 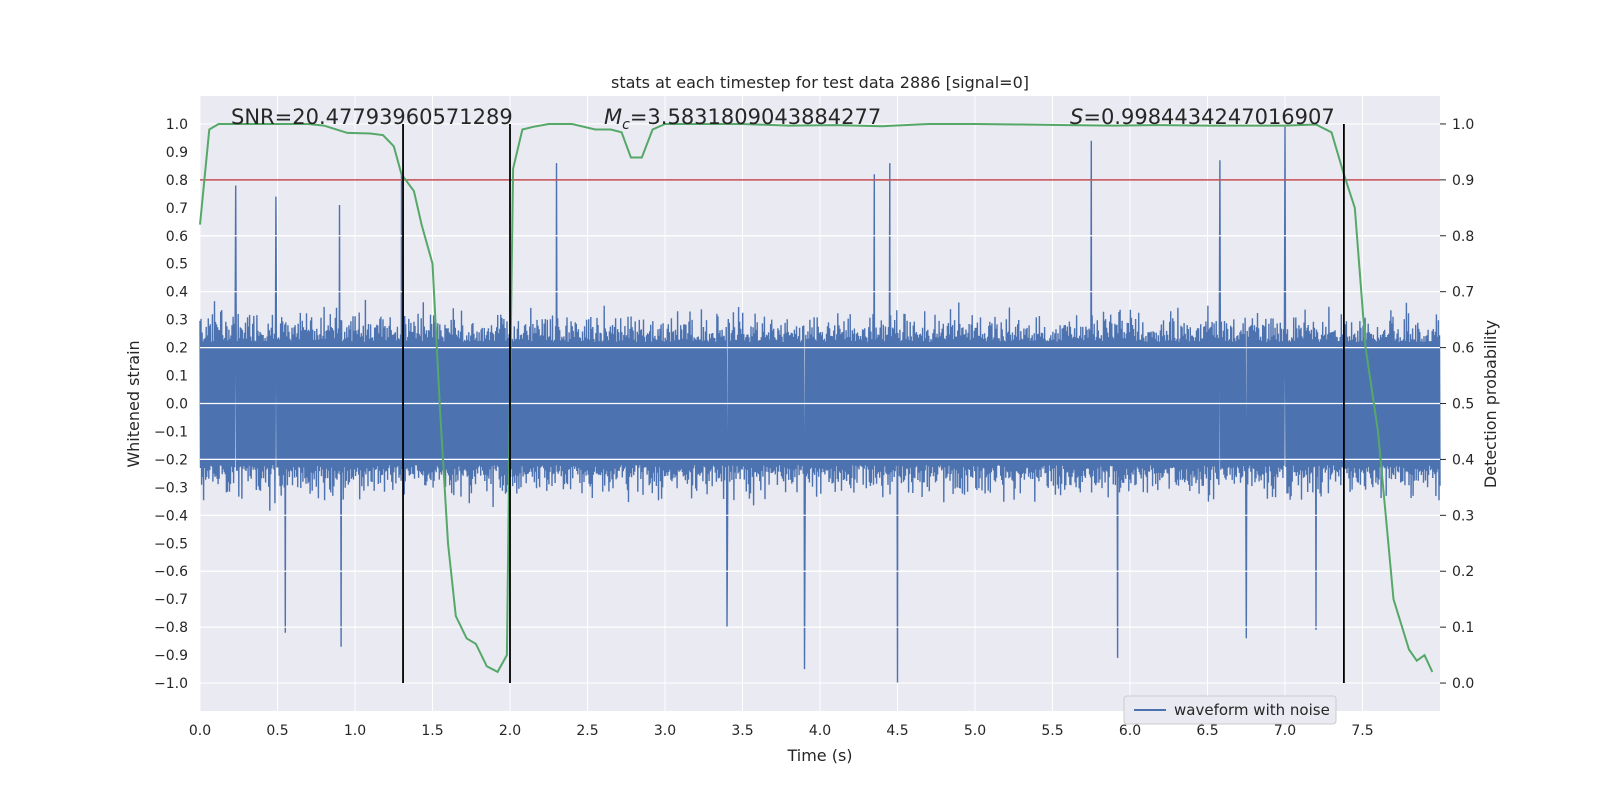 What do you see at coordinates (372, 117) in the screenshot?
I see `snr-annotation: SNR=20.47793960571289` at bounding box center [372, 117].